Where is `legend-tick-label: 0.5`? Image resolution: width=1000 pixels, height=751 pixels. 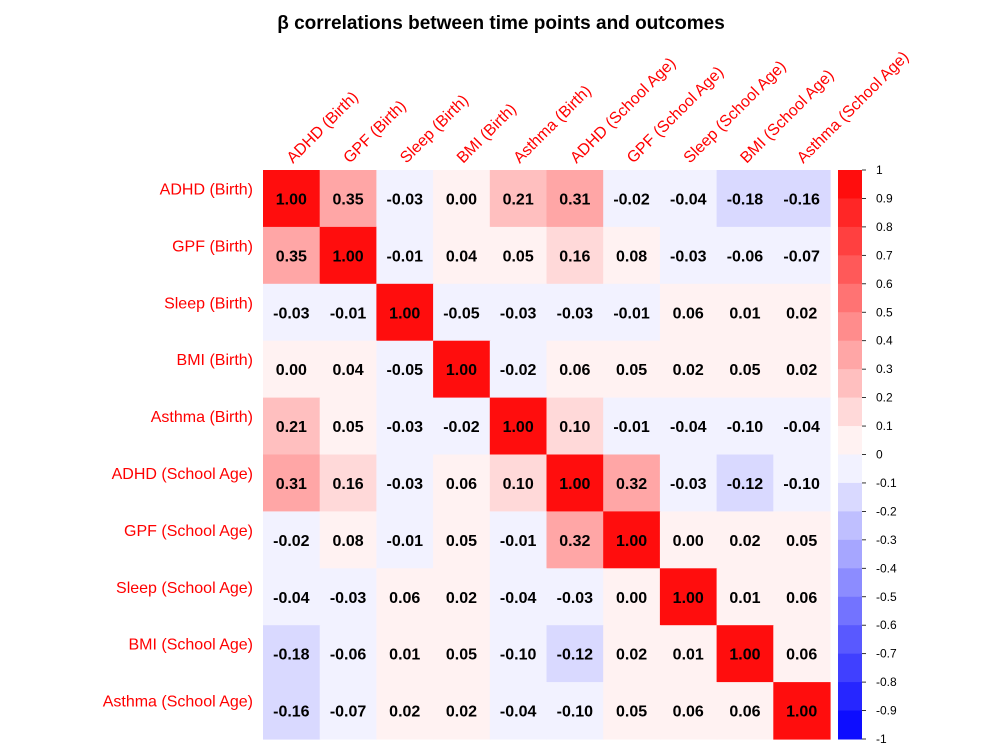 legend-tick-label: 0.5 is located at coordinates (884, 312).